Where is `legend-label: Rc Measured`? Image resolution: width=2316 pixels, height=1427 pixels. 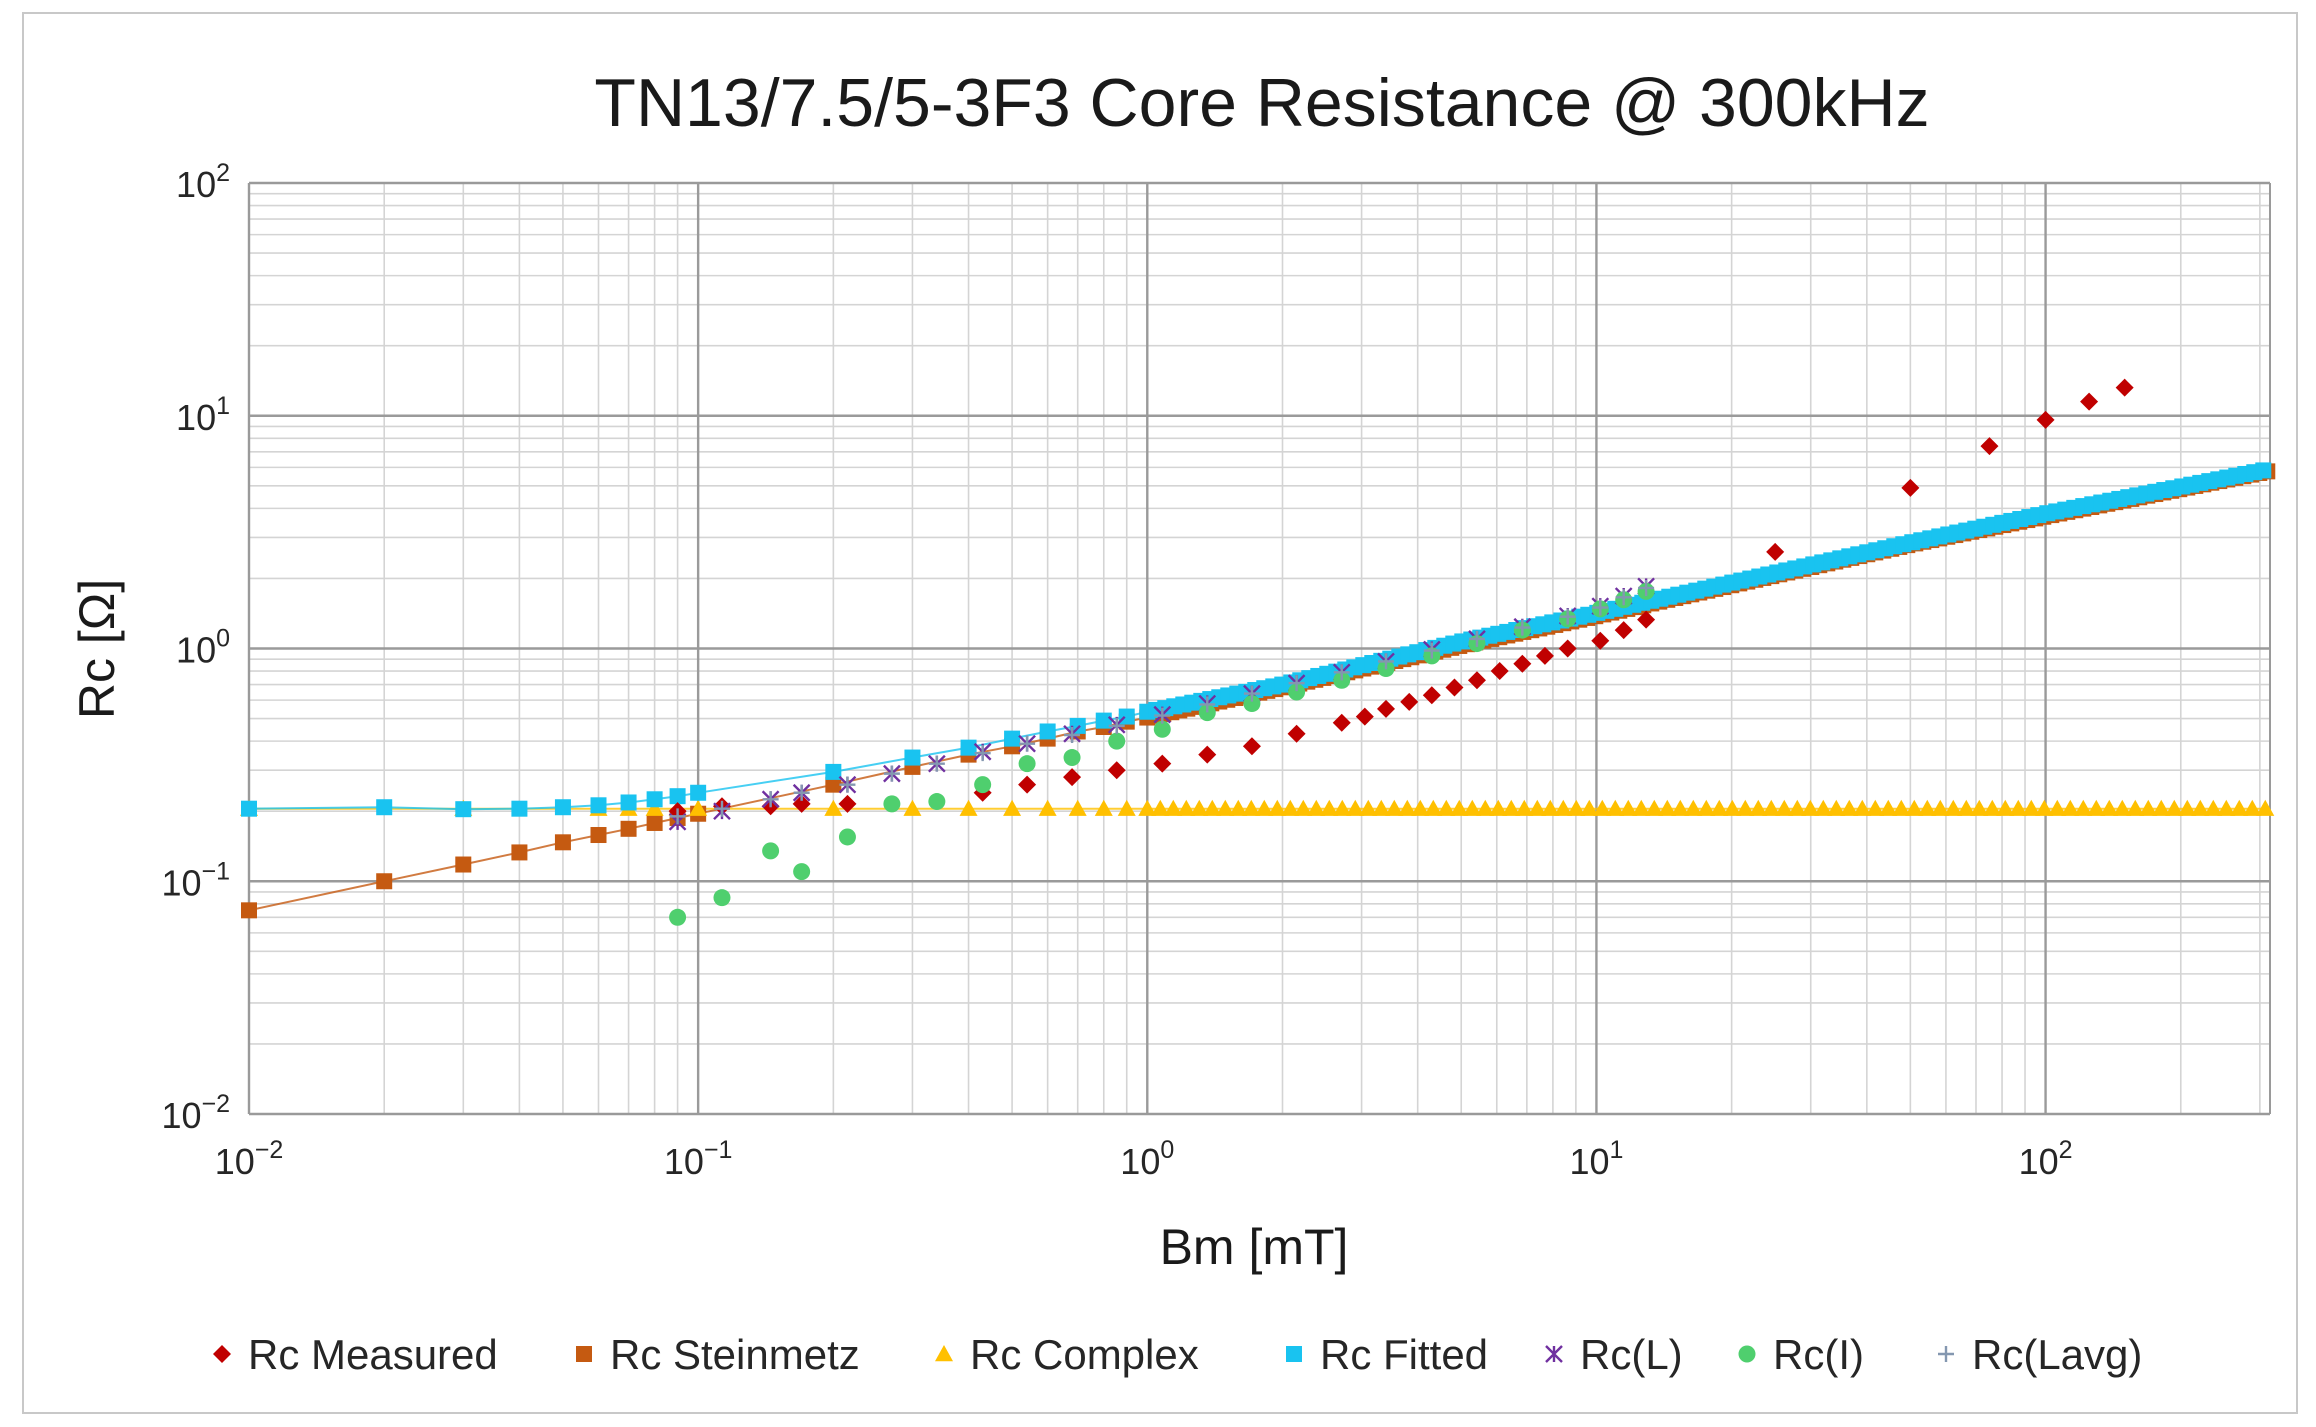
legend-label: Rc Measured is located at coordinates (373, 1354).